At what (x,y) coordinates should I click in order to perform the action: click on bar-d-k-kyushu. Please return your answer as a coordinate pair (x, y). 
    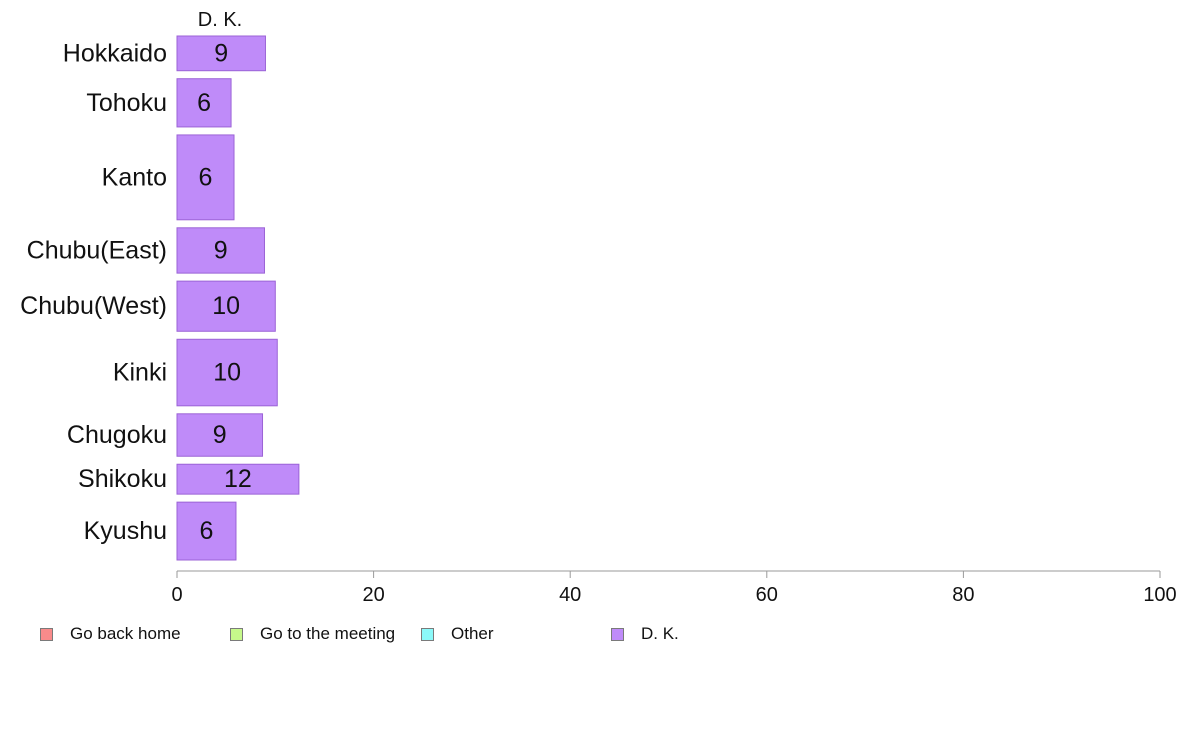
    Looking at the image, I should click on (206, 531).